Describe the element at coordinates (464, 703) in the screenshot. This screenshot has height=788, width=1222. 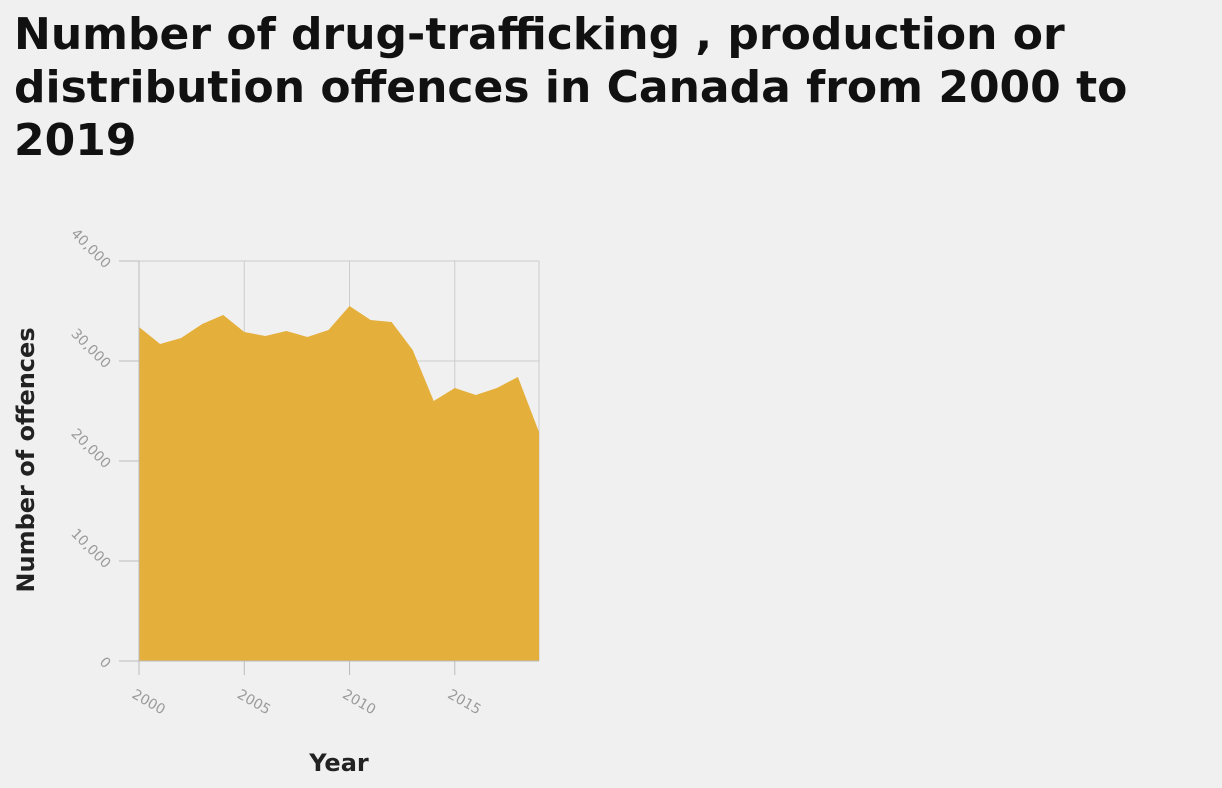
I see `x-tick-label: 2015` at that location.